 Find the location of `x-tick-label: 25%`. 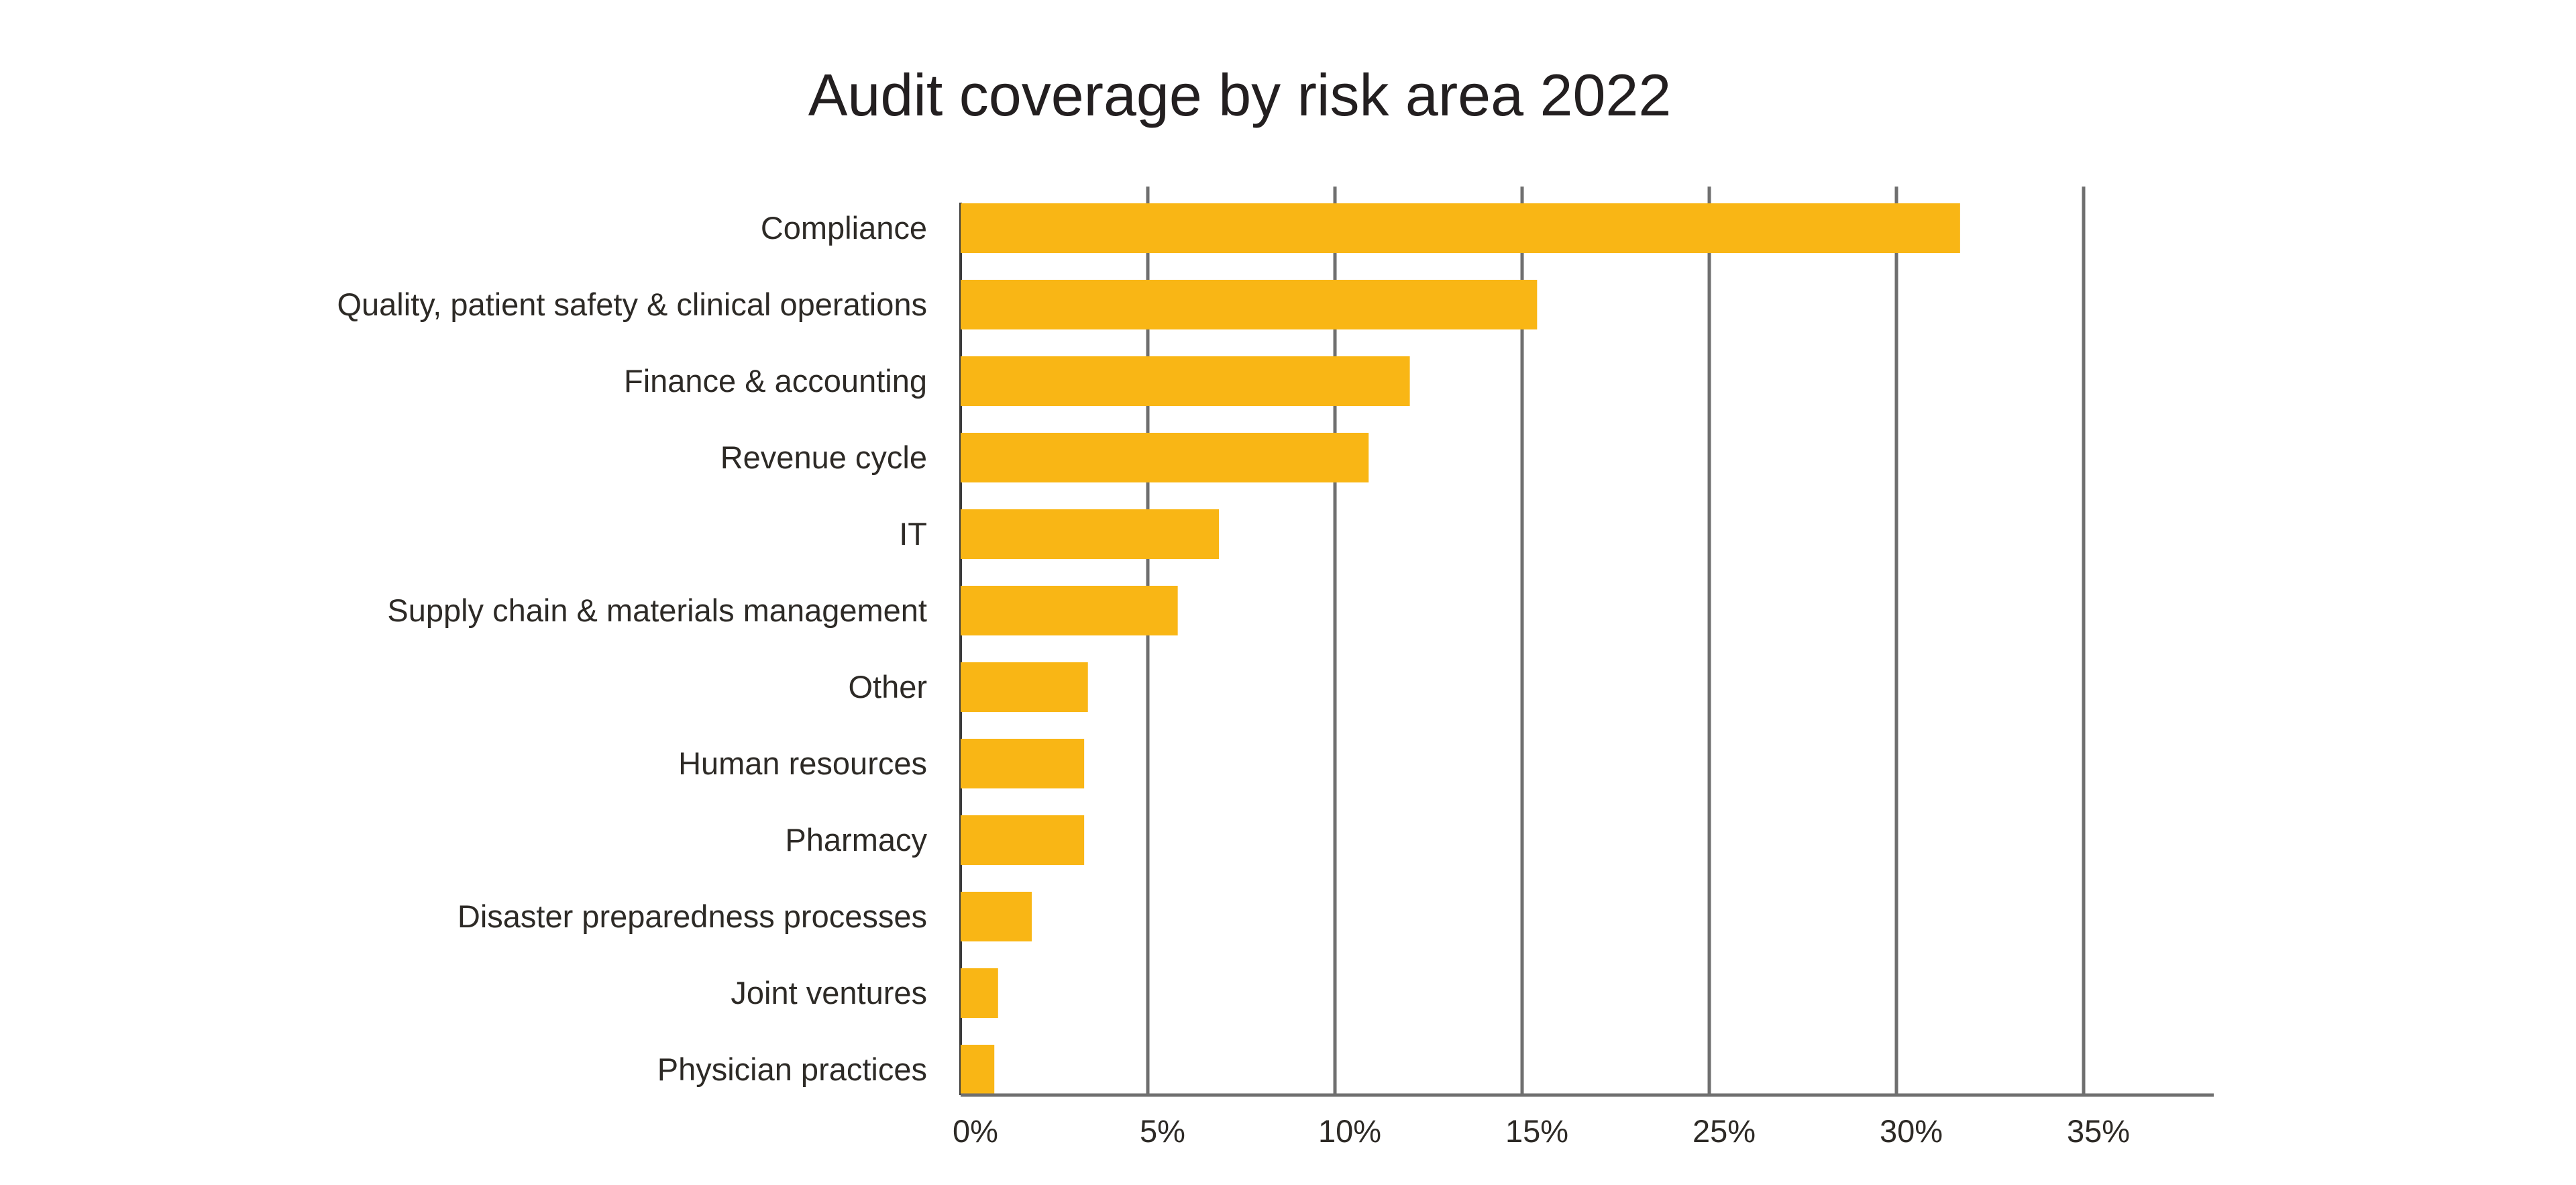

x-tick-label: 25% is located at coordinates (1724, 1131).